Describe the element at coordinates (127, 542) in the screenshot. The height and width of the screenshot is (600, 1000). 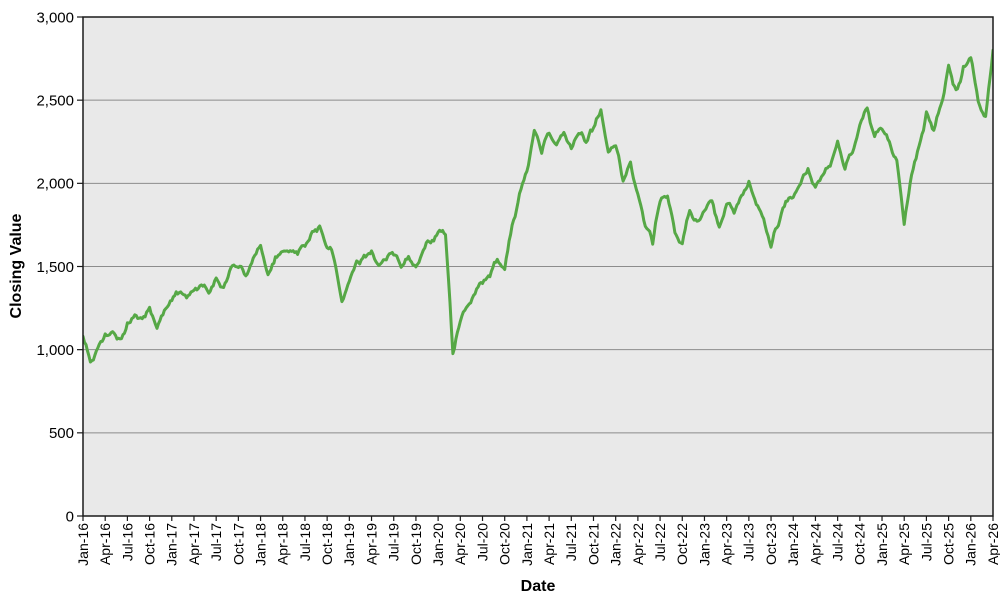
I see `x-tick-label: Jul-16` at that location.